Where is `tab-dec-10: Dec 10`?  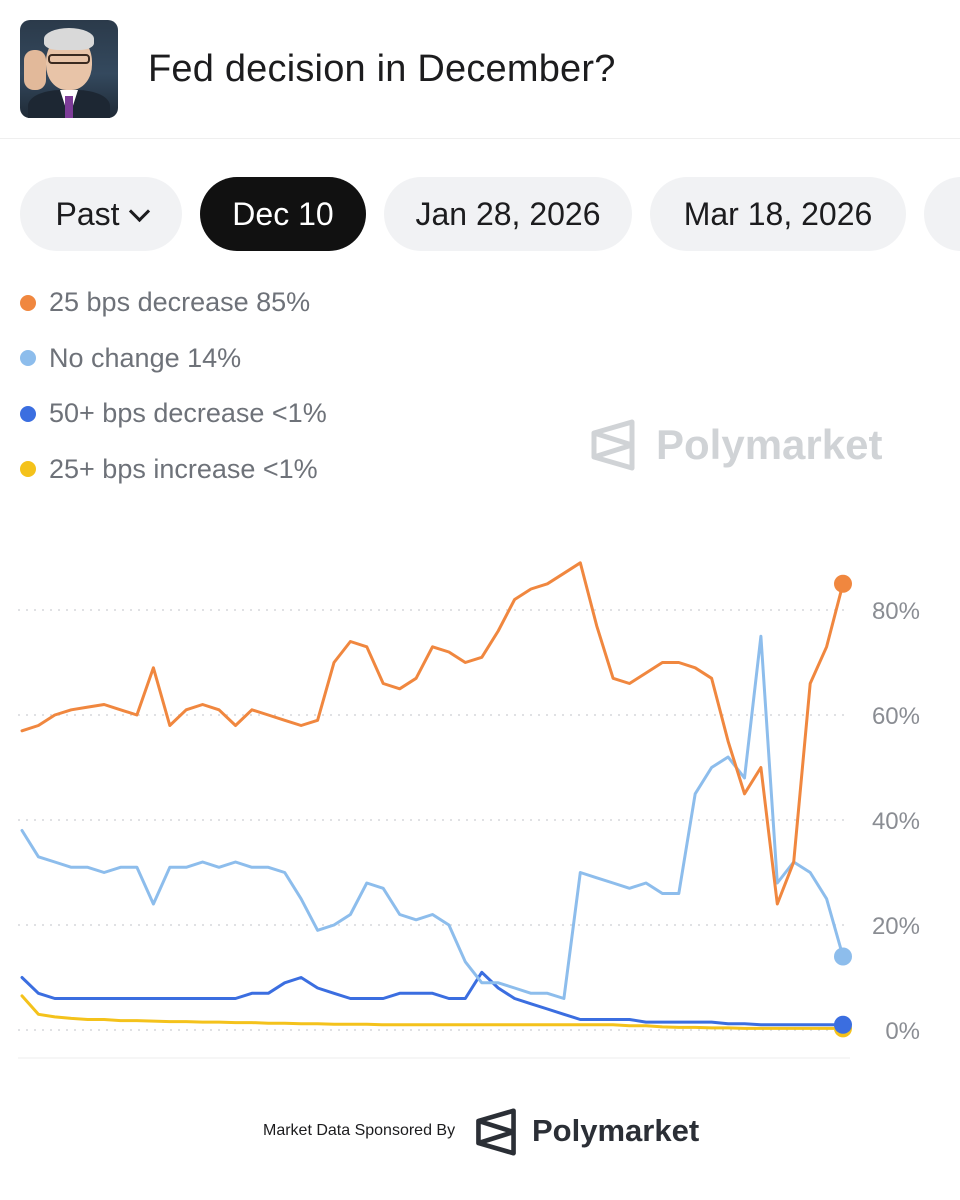
tab-dec-10: Dec 10 is located at coordinates (283, 214).